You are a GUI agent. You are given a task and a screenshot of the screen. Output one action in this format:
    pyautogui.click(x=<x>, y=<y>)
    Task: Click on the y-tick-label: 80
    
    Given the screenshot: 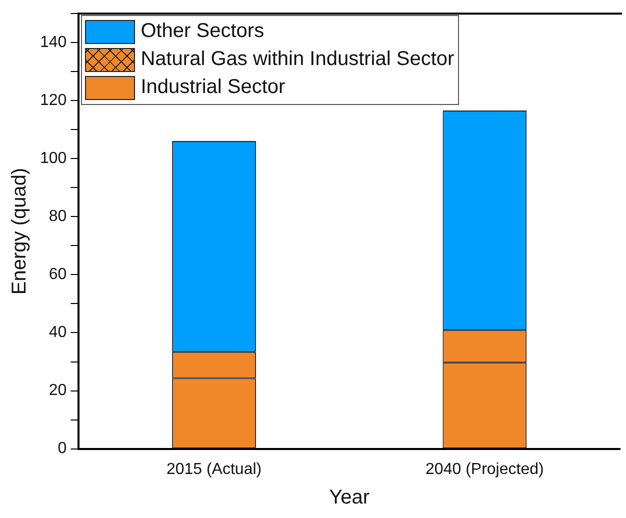 What is the action you would take?
    pyautogui.click(x=57, y=217)
    